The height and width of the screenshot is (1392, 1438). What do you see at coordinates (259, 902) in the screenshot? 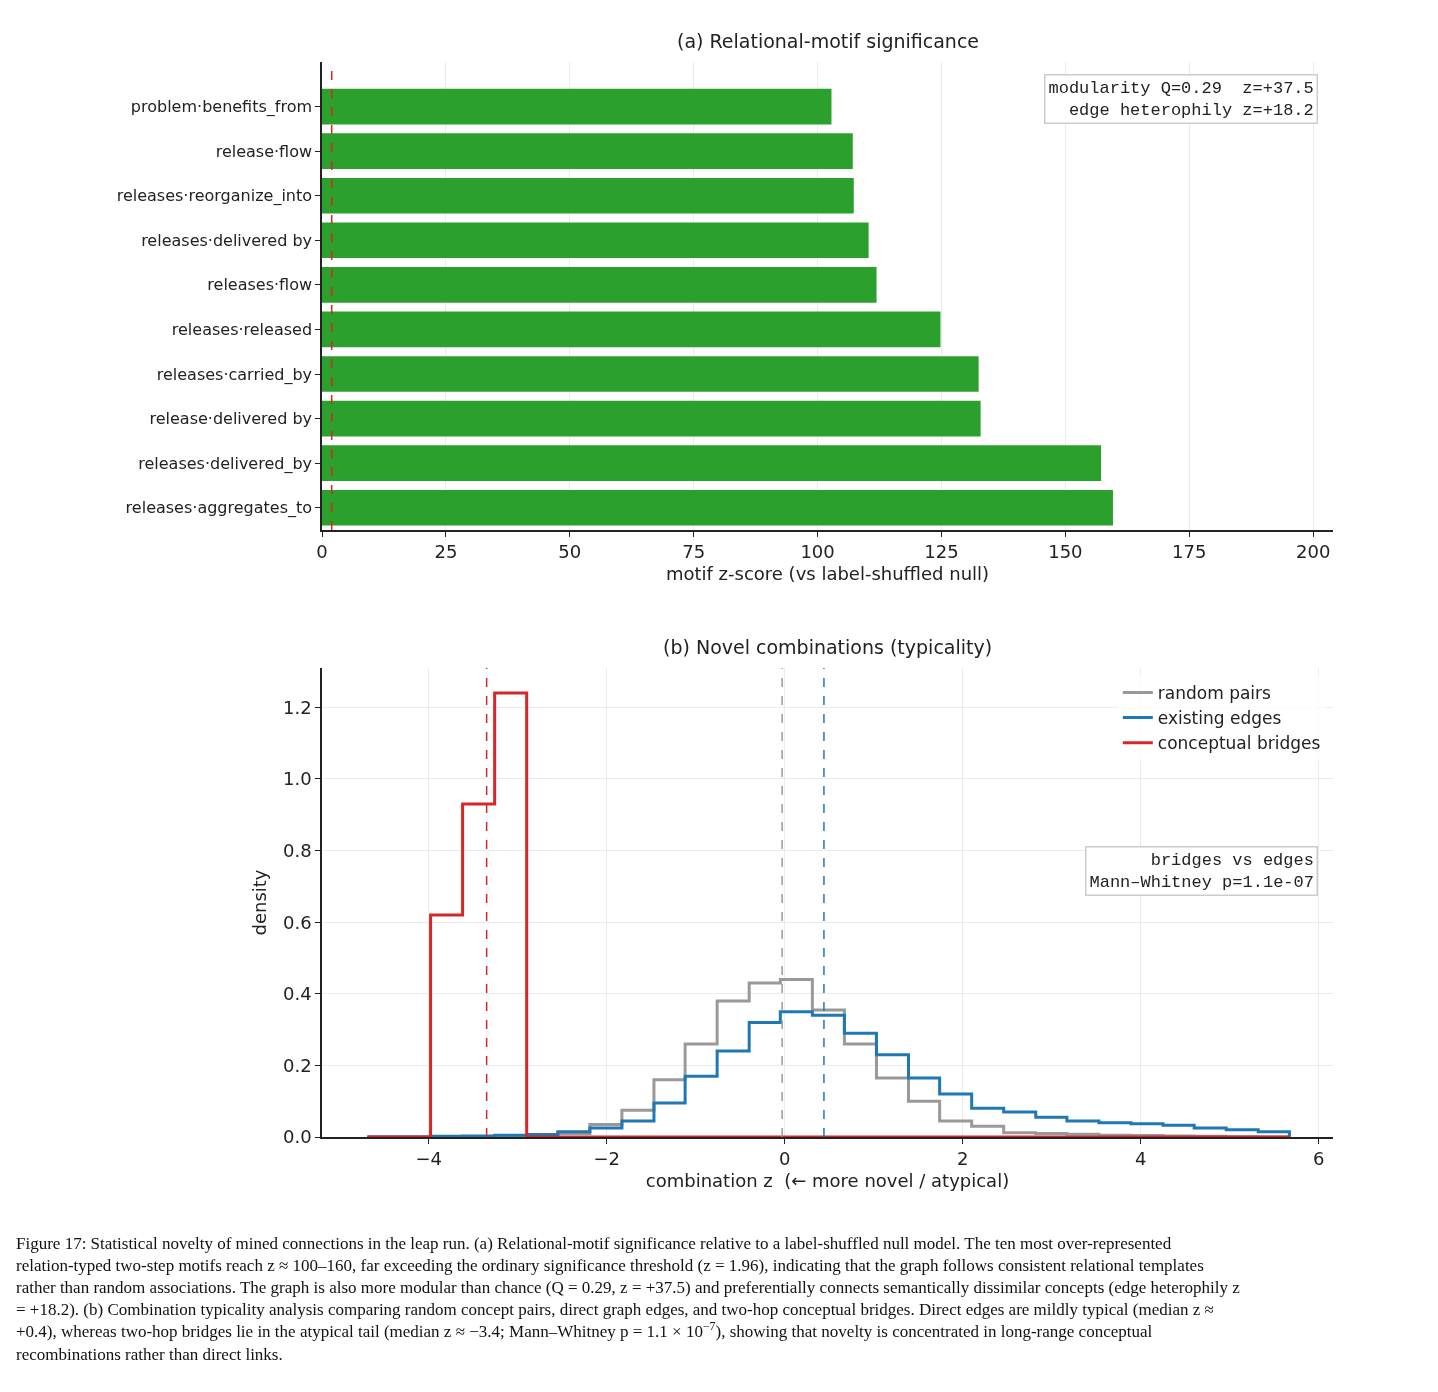
I see `y-axis-title: density` at bounding box center [259, 902].